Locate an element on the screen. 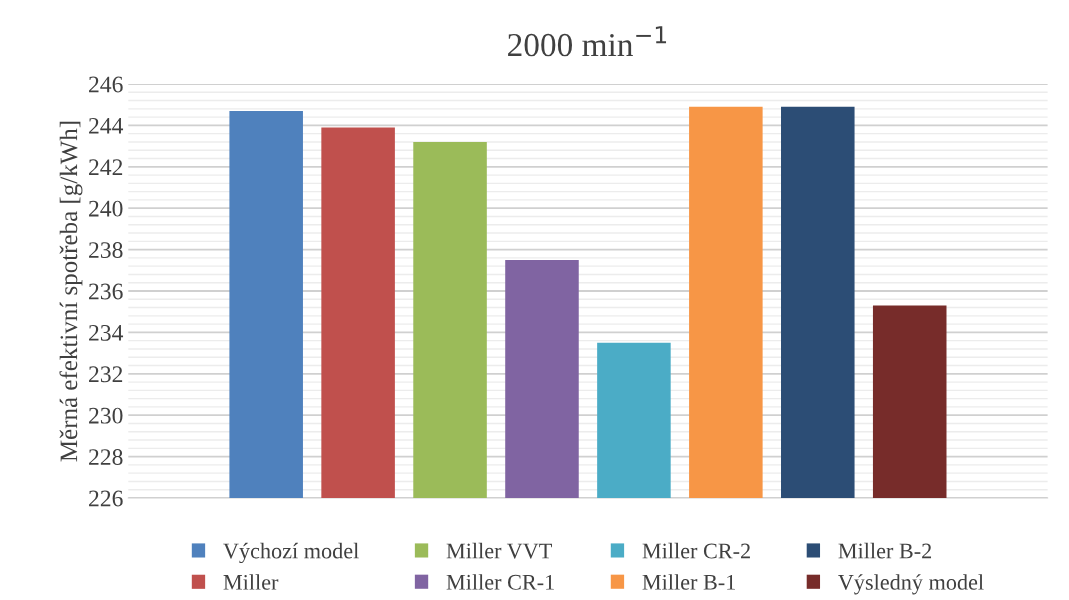 The image size is (1069, 600). legend-label: Miller B-2 is located at coordinates (885, 550).